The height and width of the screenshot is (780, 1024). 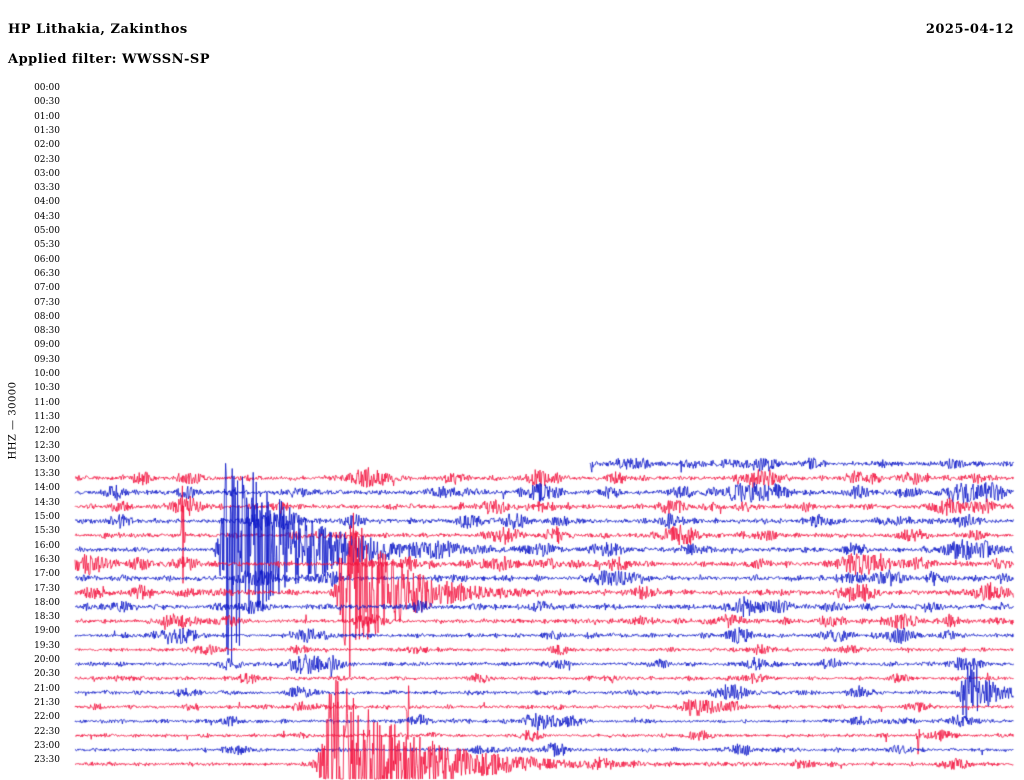 I want to click on time-label: 04:30, so click(x=47, y=216).